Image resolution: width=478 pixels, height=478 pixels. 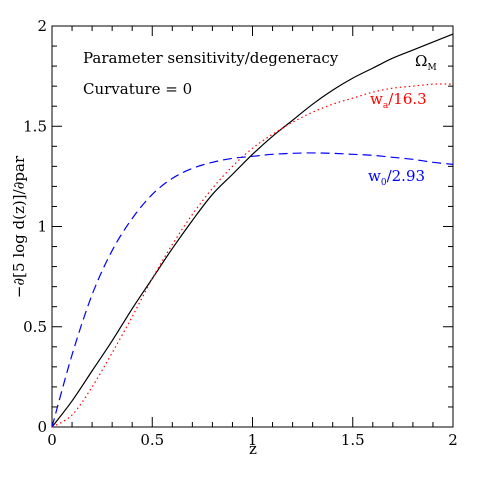 I want to click on annotation-curvature: Curvature = 0, so click(x=137, y=89).